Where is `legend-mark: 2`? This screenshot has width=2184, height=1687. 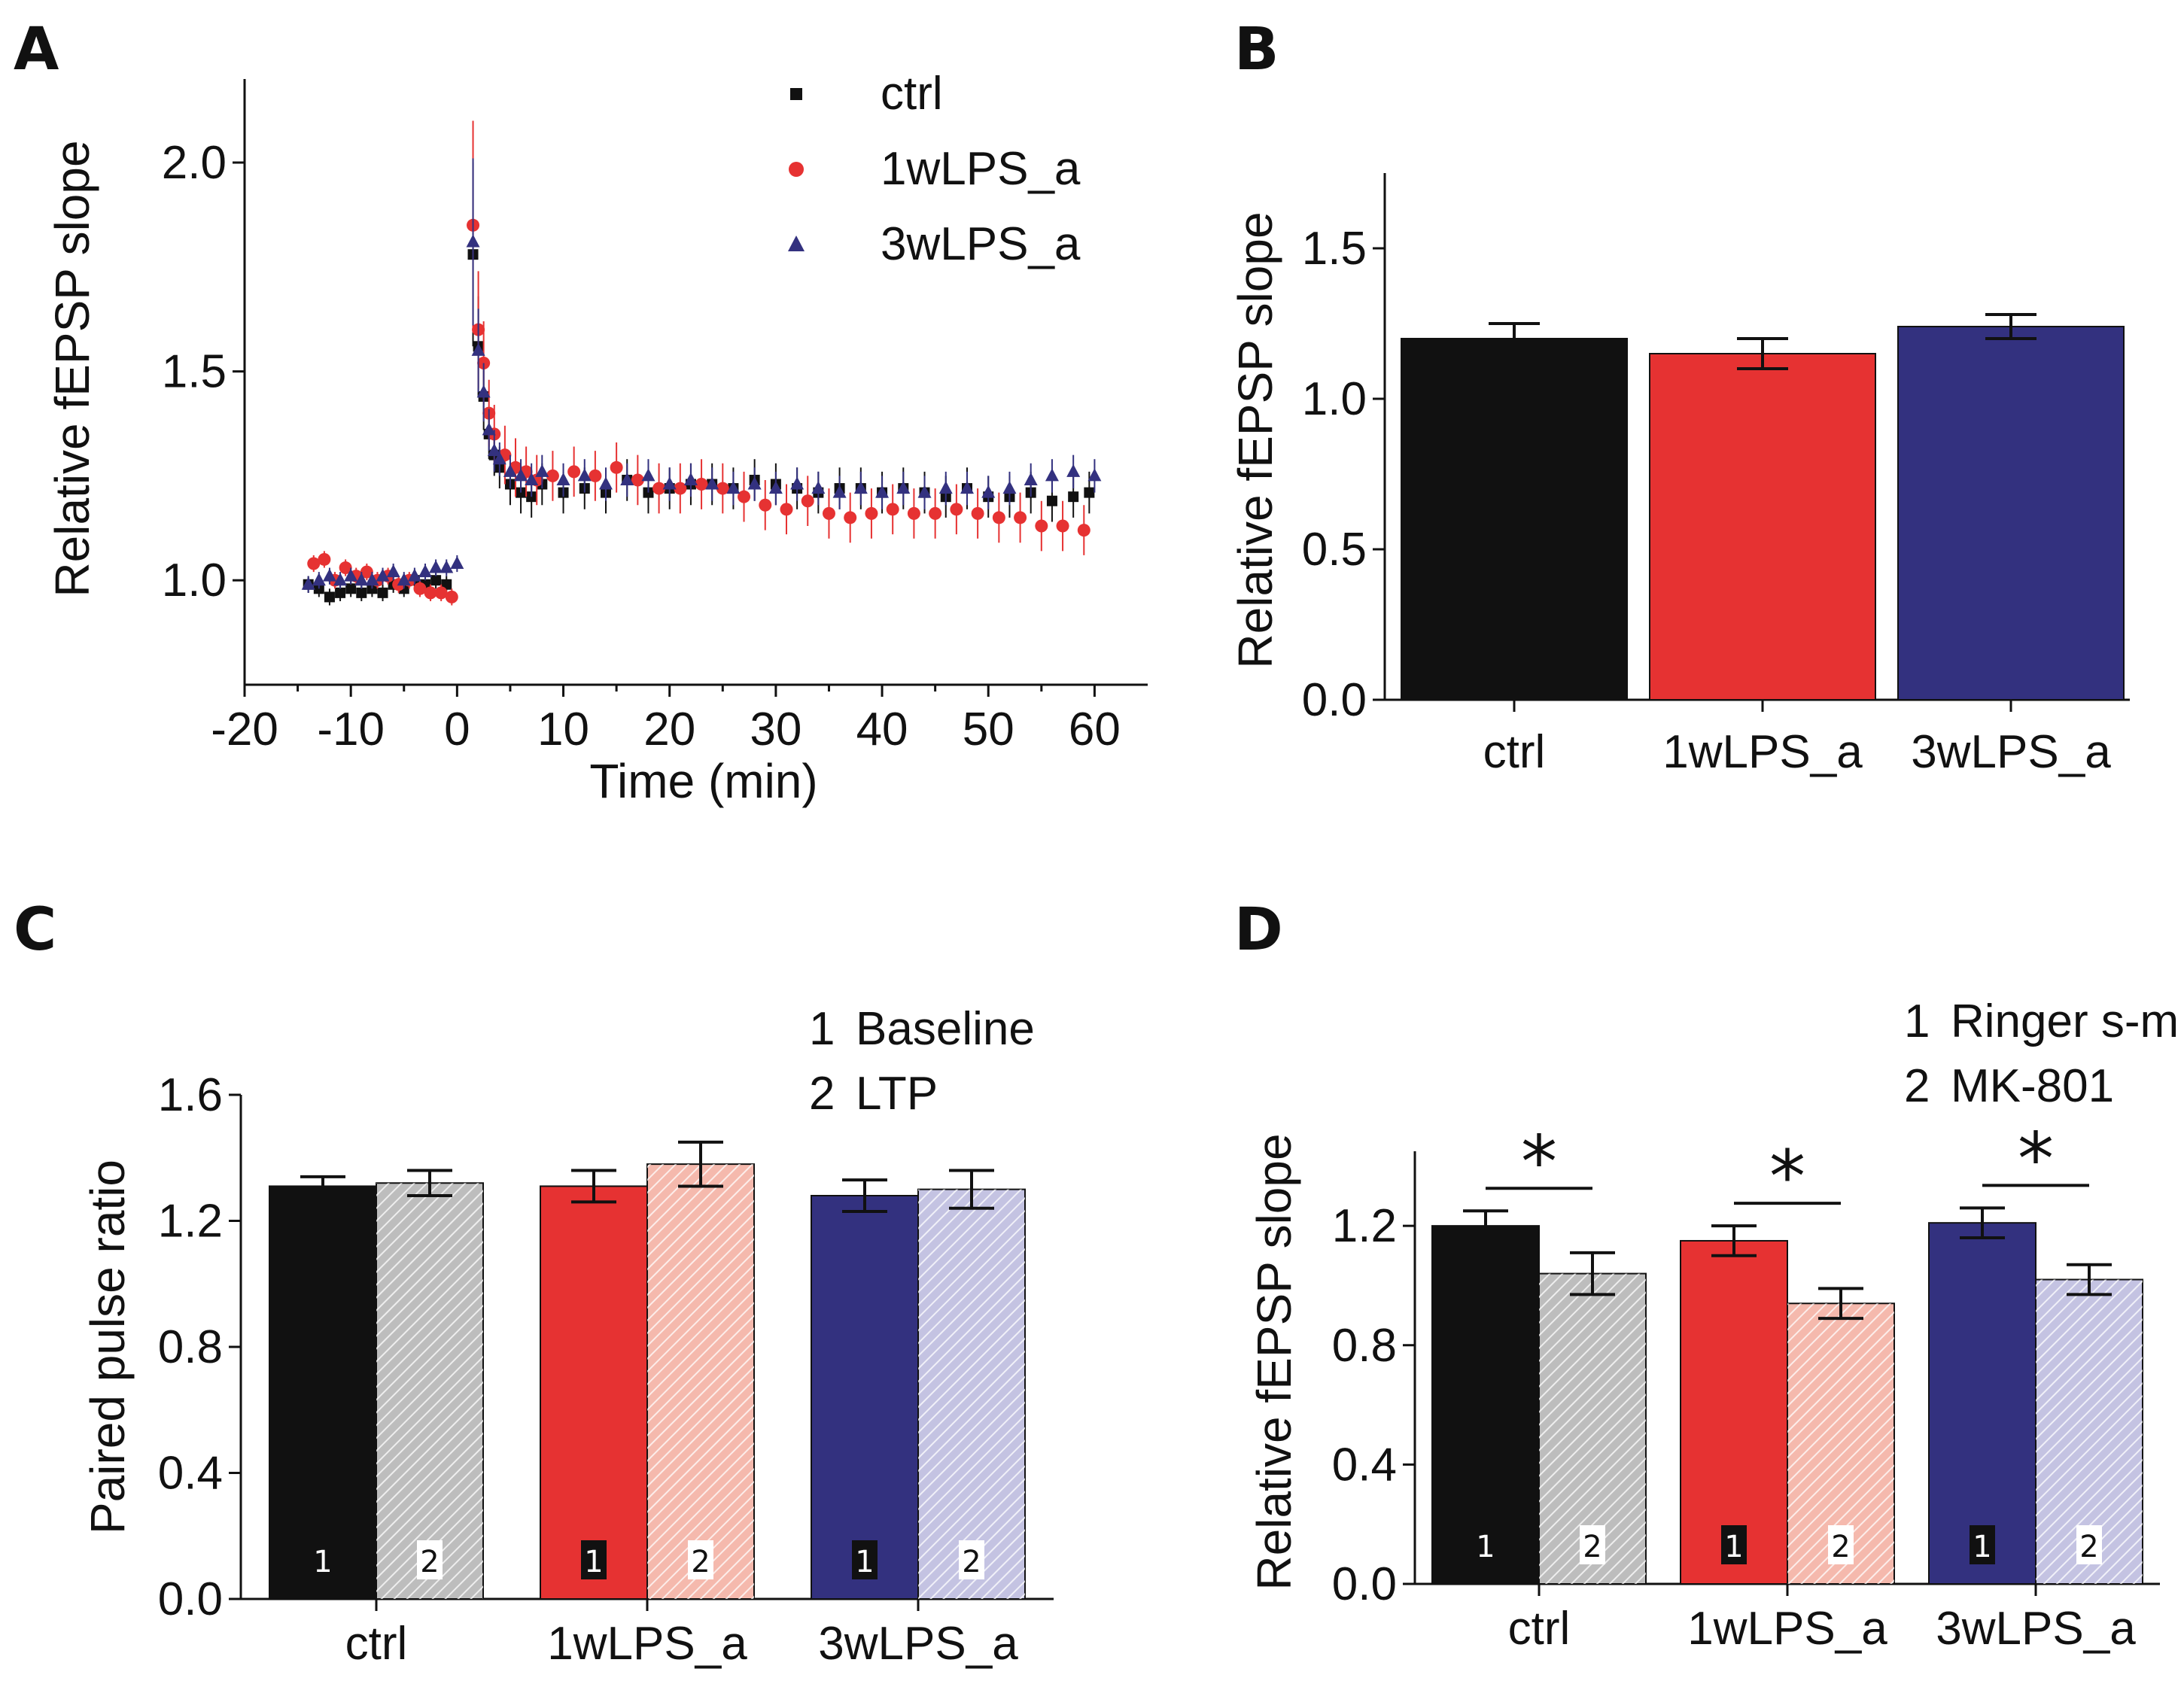 legend-mark: 2 is located at coordinates (822, 1094).